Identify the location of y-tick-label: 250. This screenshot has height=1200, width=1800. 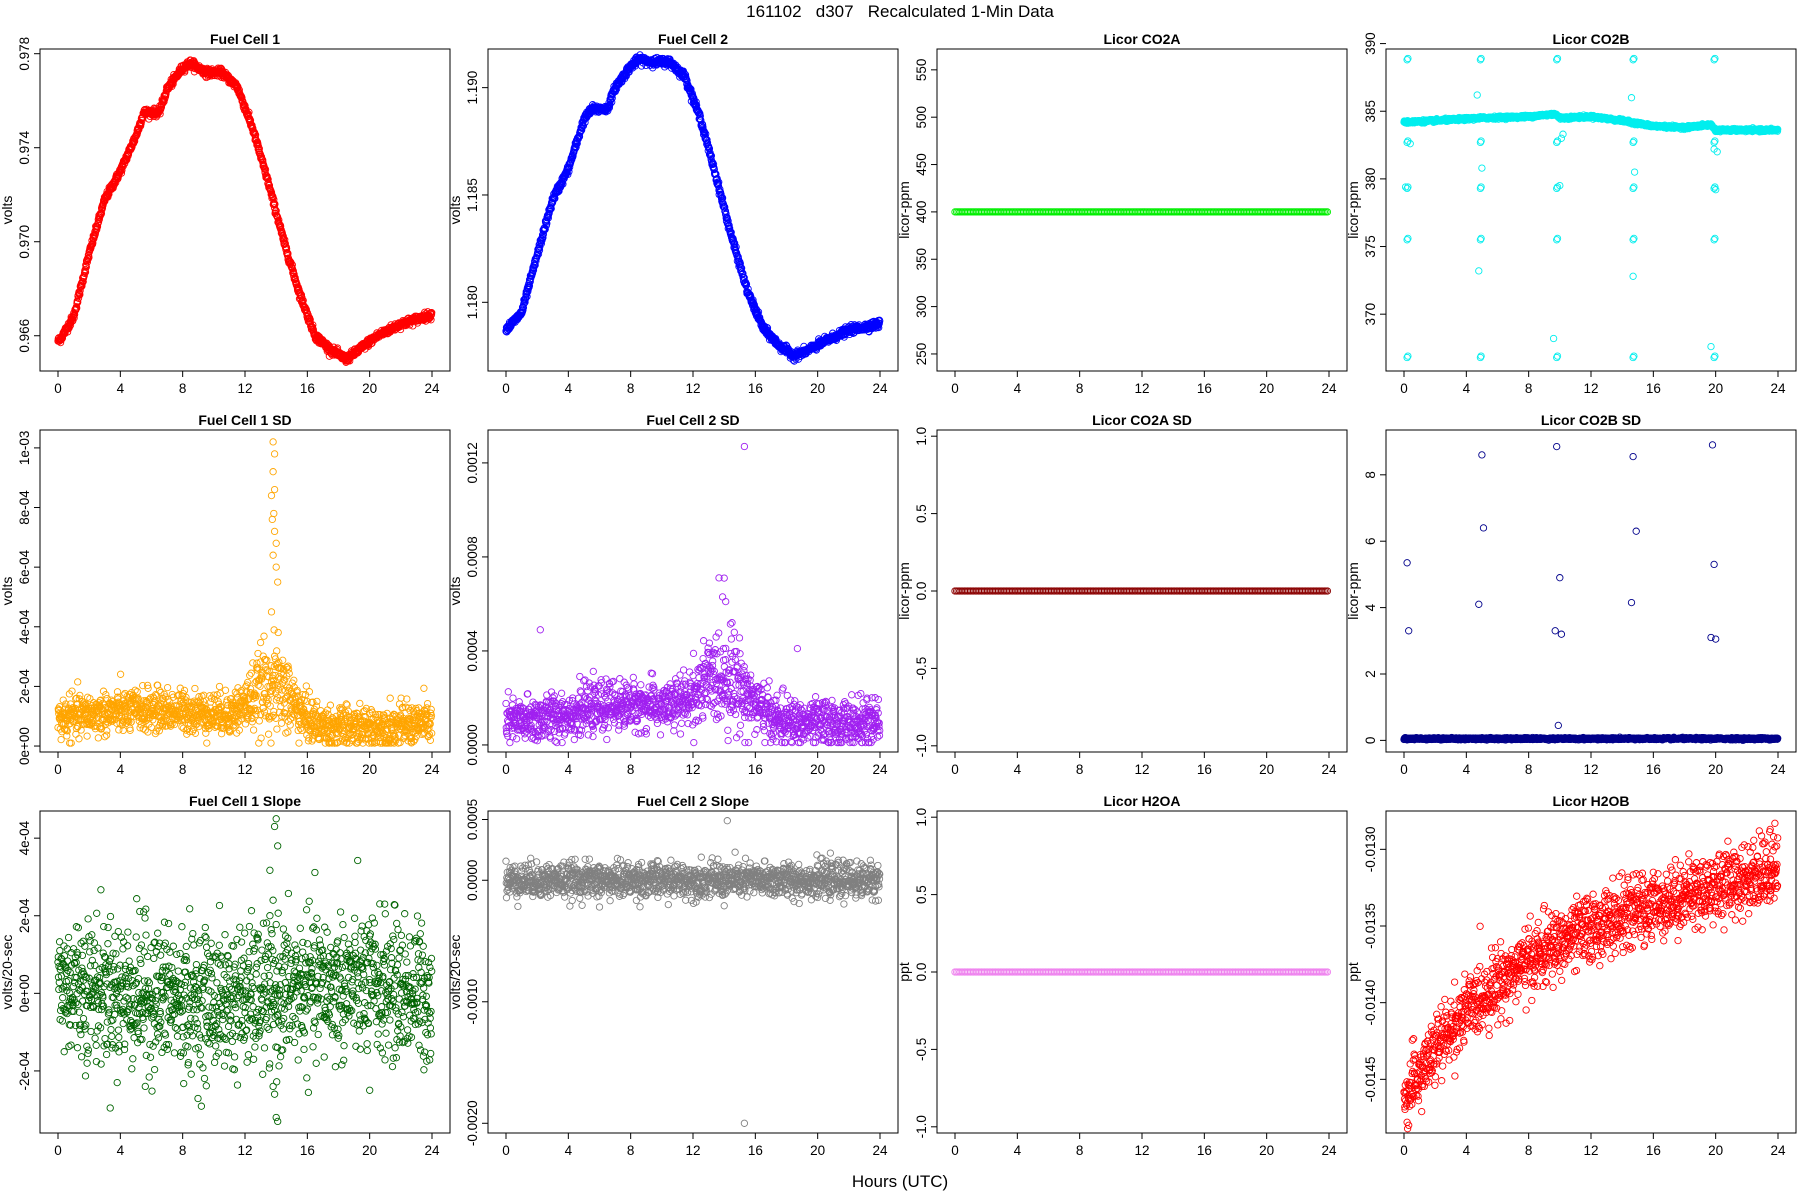
(921, 354).